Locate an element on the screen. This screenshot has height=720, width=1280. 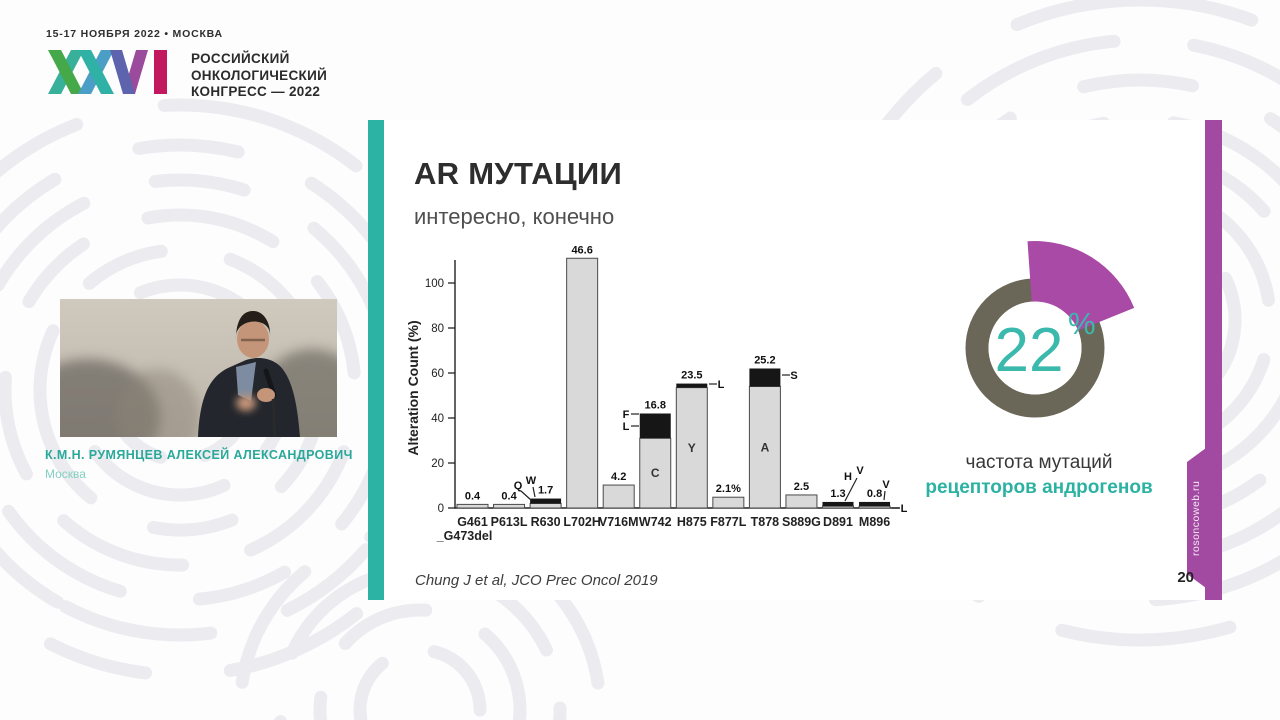
svg-text: H875 is located at coordinates (692, 522).